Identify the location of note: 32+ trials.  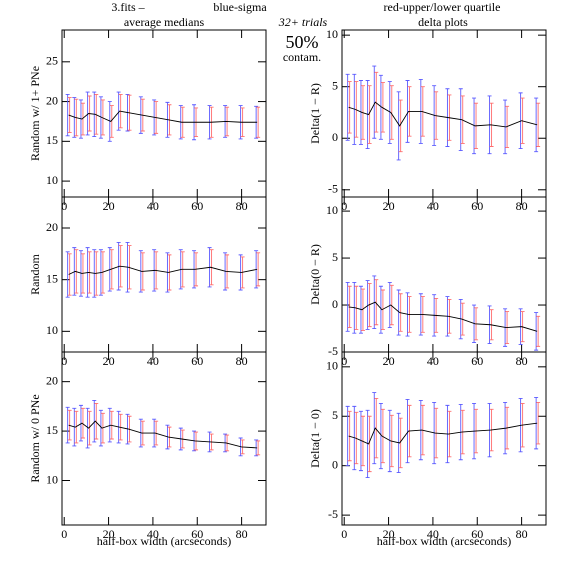
(303, 22).